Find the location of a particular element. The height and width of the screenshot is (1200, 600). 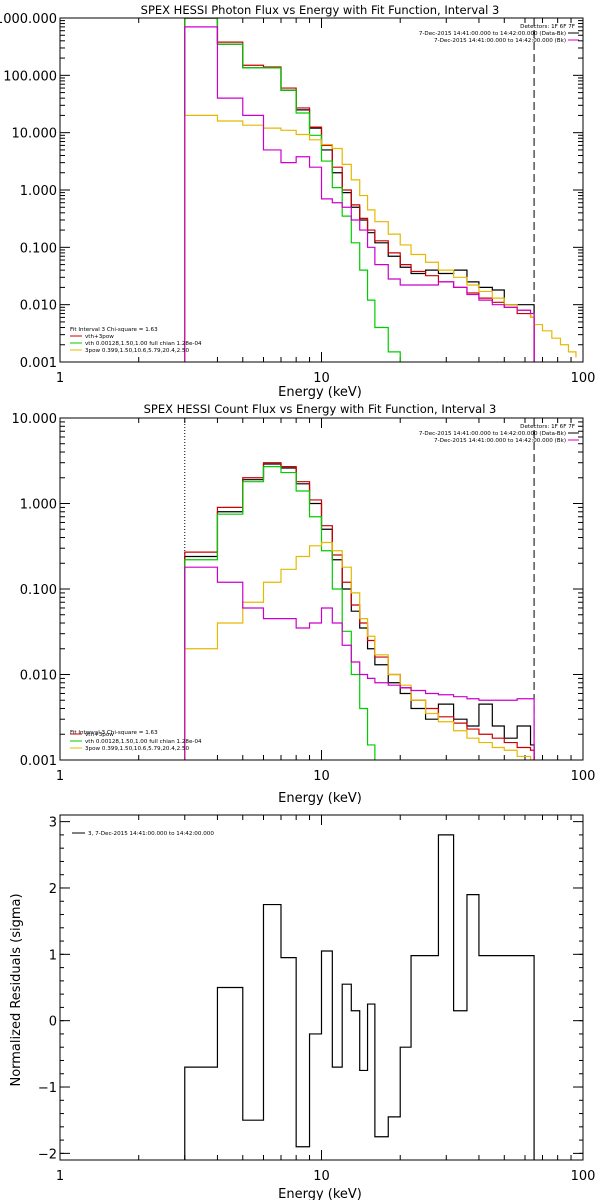

residuals-ylabel: Normalized Residuals (sigma) is located at coordinates (16, 989).